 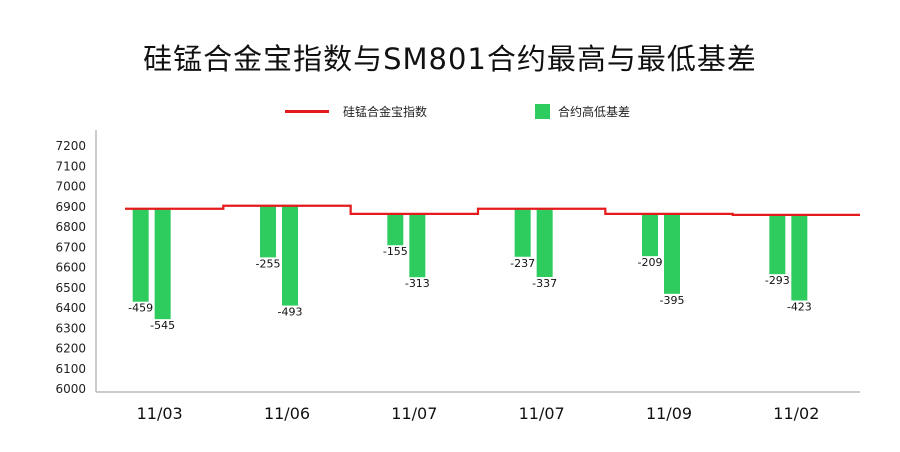 What do you see at coordinates (450, 112) in the screenshot?
I see `legend: 硅锰合金宝指数 合约高低基差` at bounding box center [450, 112].